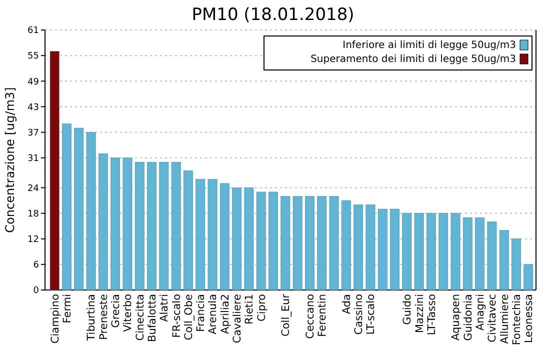 Image resolution: width=546 pixels, height=350 pixels. Describe the element at coordinates (456, 317) in the screenshot. I see `x-tick-label: Aquapen` at that location.